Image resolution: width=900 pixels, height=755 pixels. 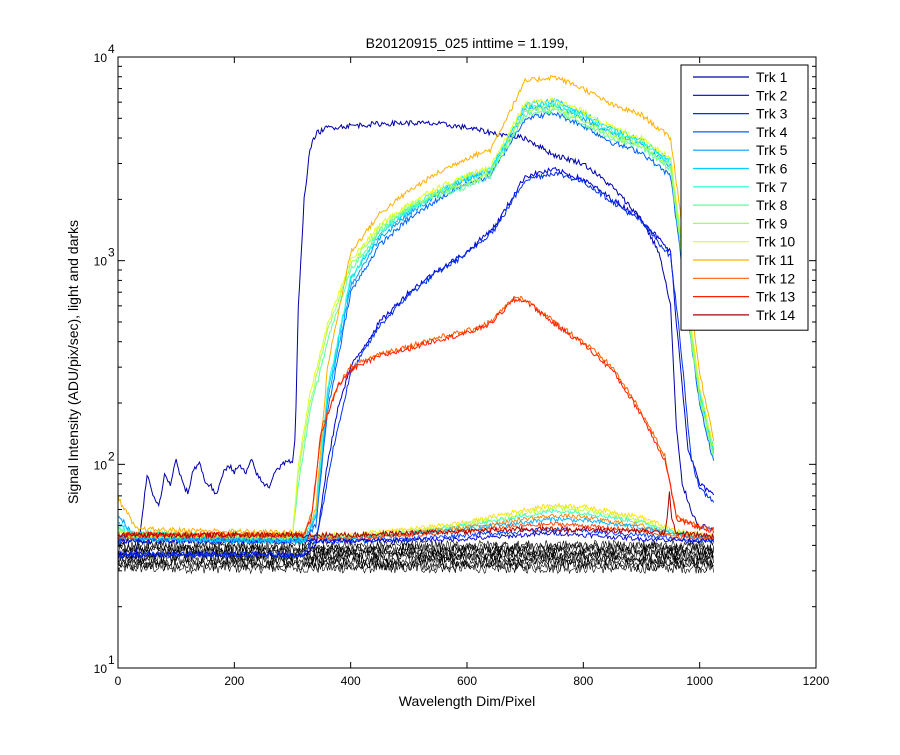 What do you see at coordinates (772, 150) in the screenshot?
I see `legend-entry: Trk 5` at bounding box center [772, 150].